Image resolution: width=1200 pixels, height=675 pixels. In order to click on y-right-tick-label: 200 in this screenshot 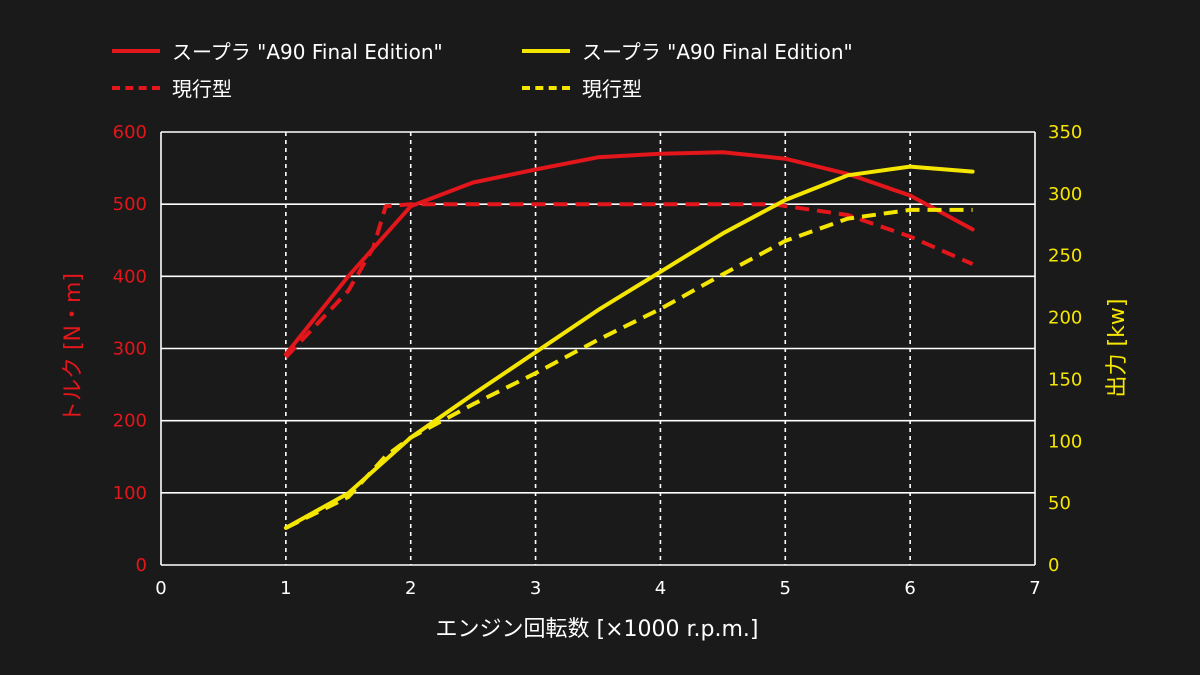, I will do `click(1065, 318)`.